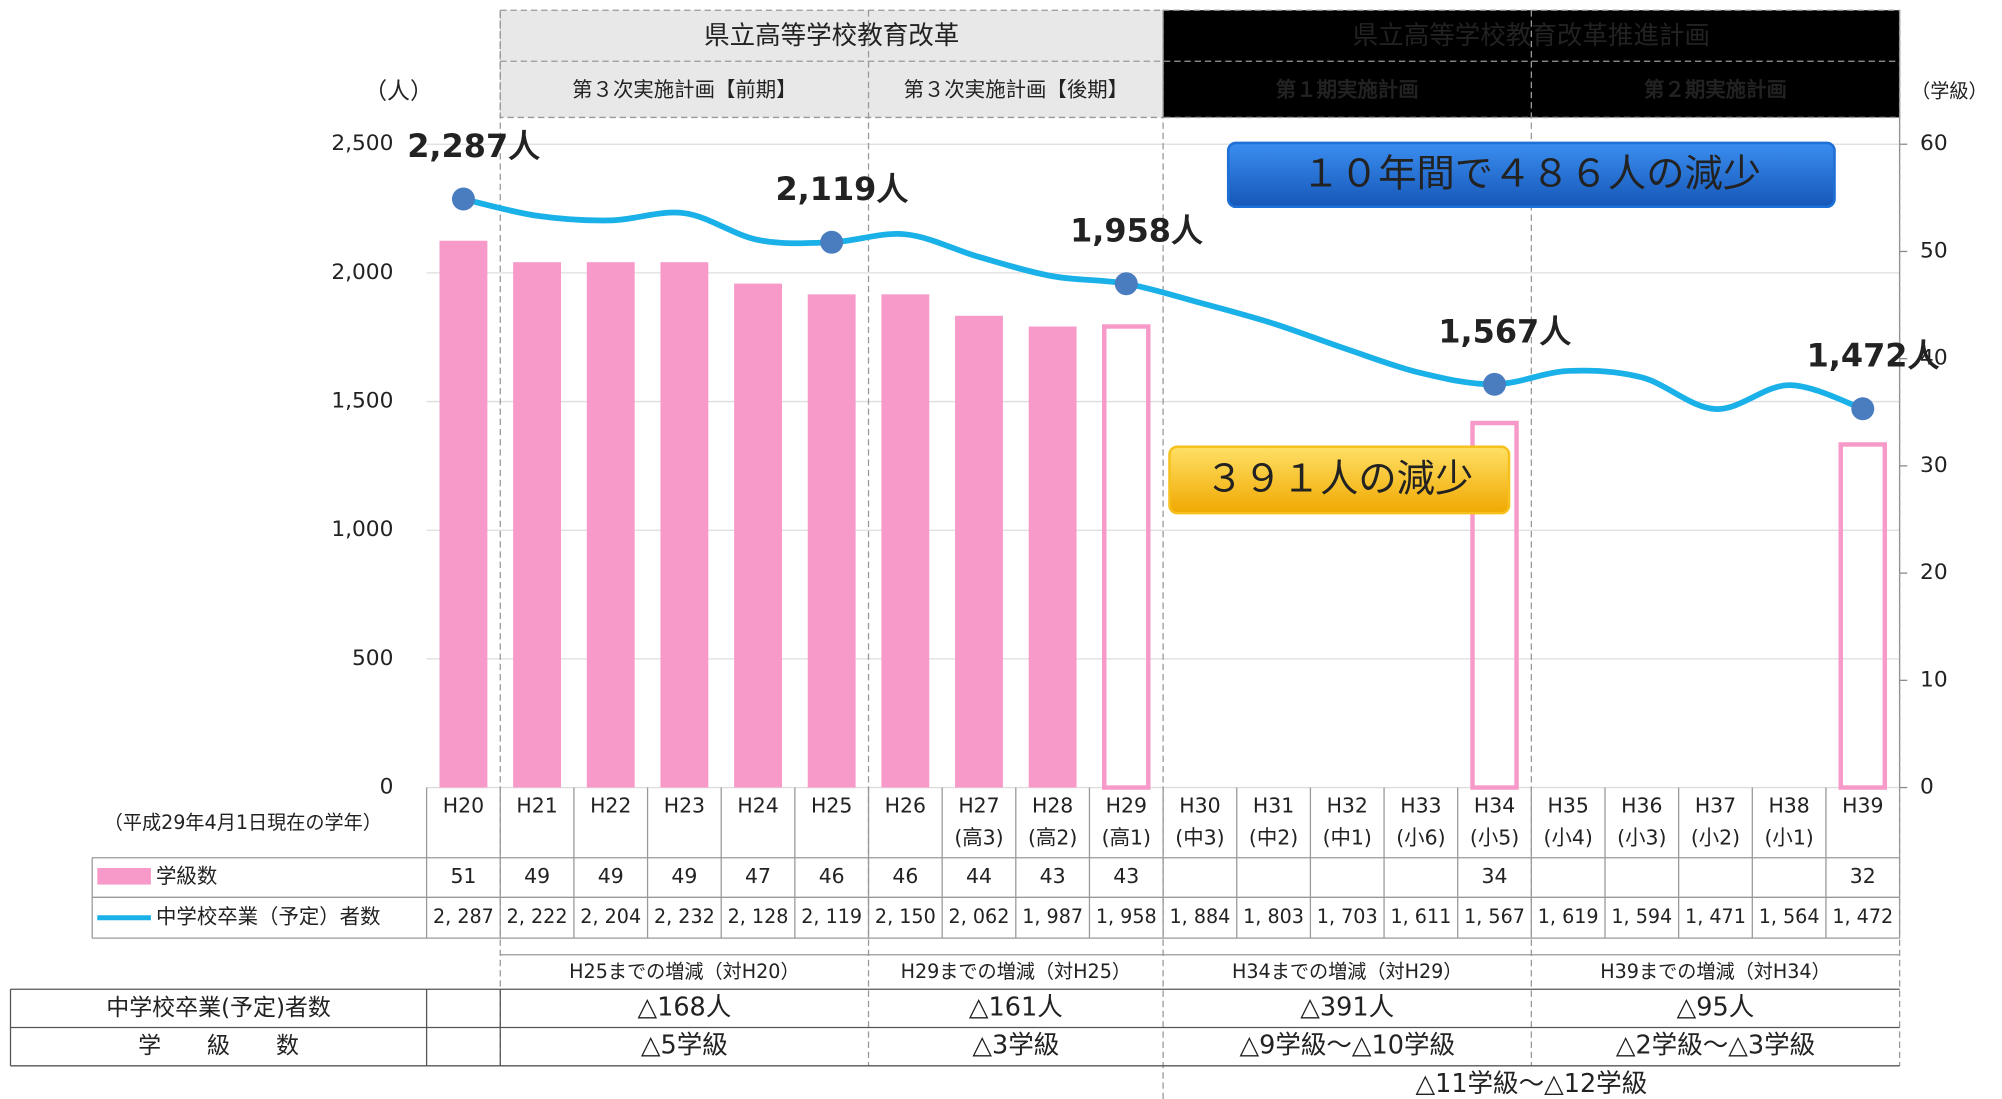 Image resolution: width=2002 pixels, height=1099 pixels. What do you see at coordinates (1716, 1007) in the screenshot?
I see `summary-cell: △95人` at bounding box center [1716, 1007].